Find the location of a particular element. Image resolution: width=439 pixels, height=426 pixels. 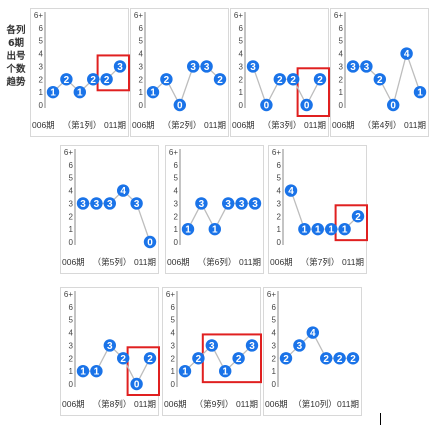

chart-title: （第8列） is located at coordinates (112, 404).